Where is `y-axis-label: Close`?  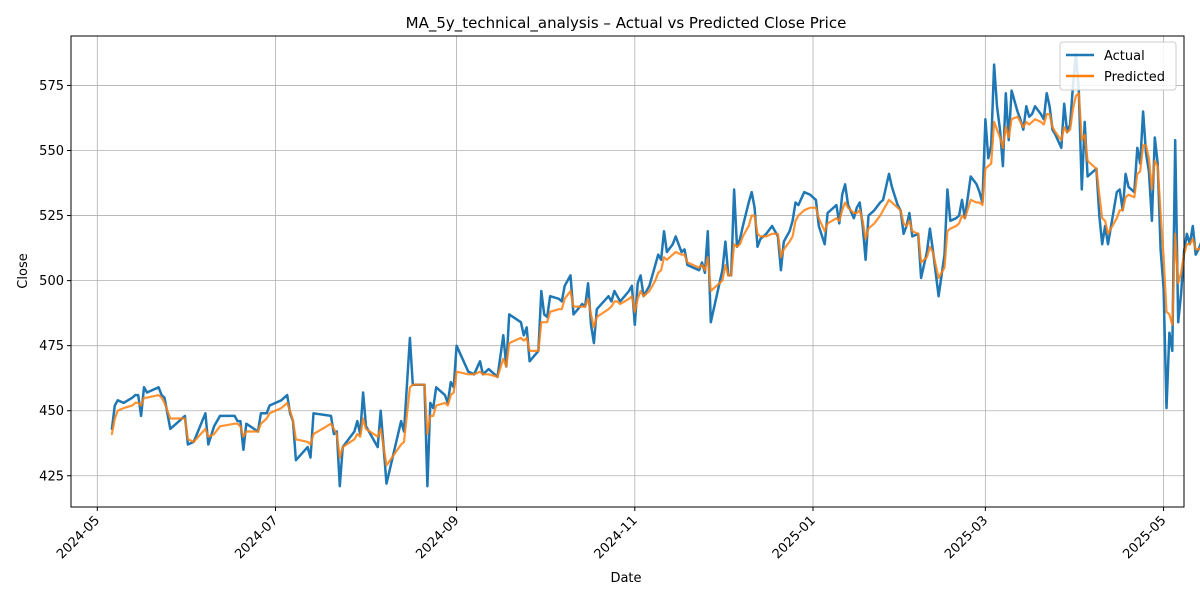
y-axis-label: Close is located at coordinates (23, 270).